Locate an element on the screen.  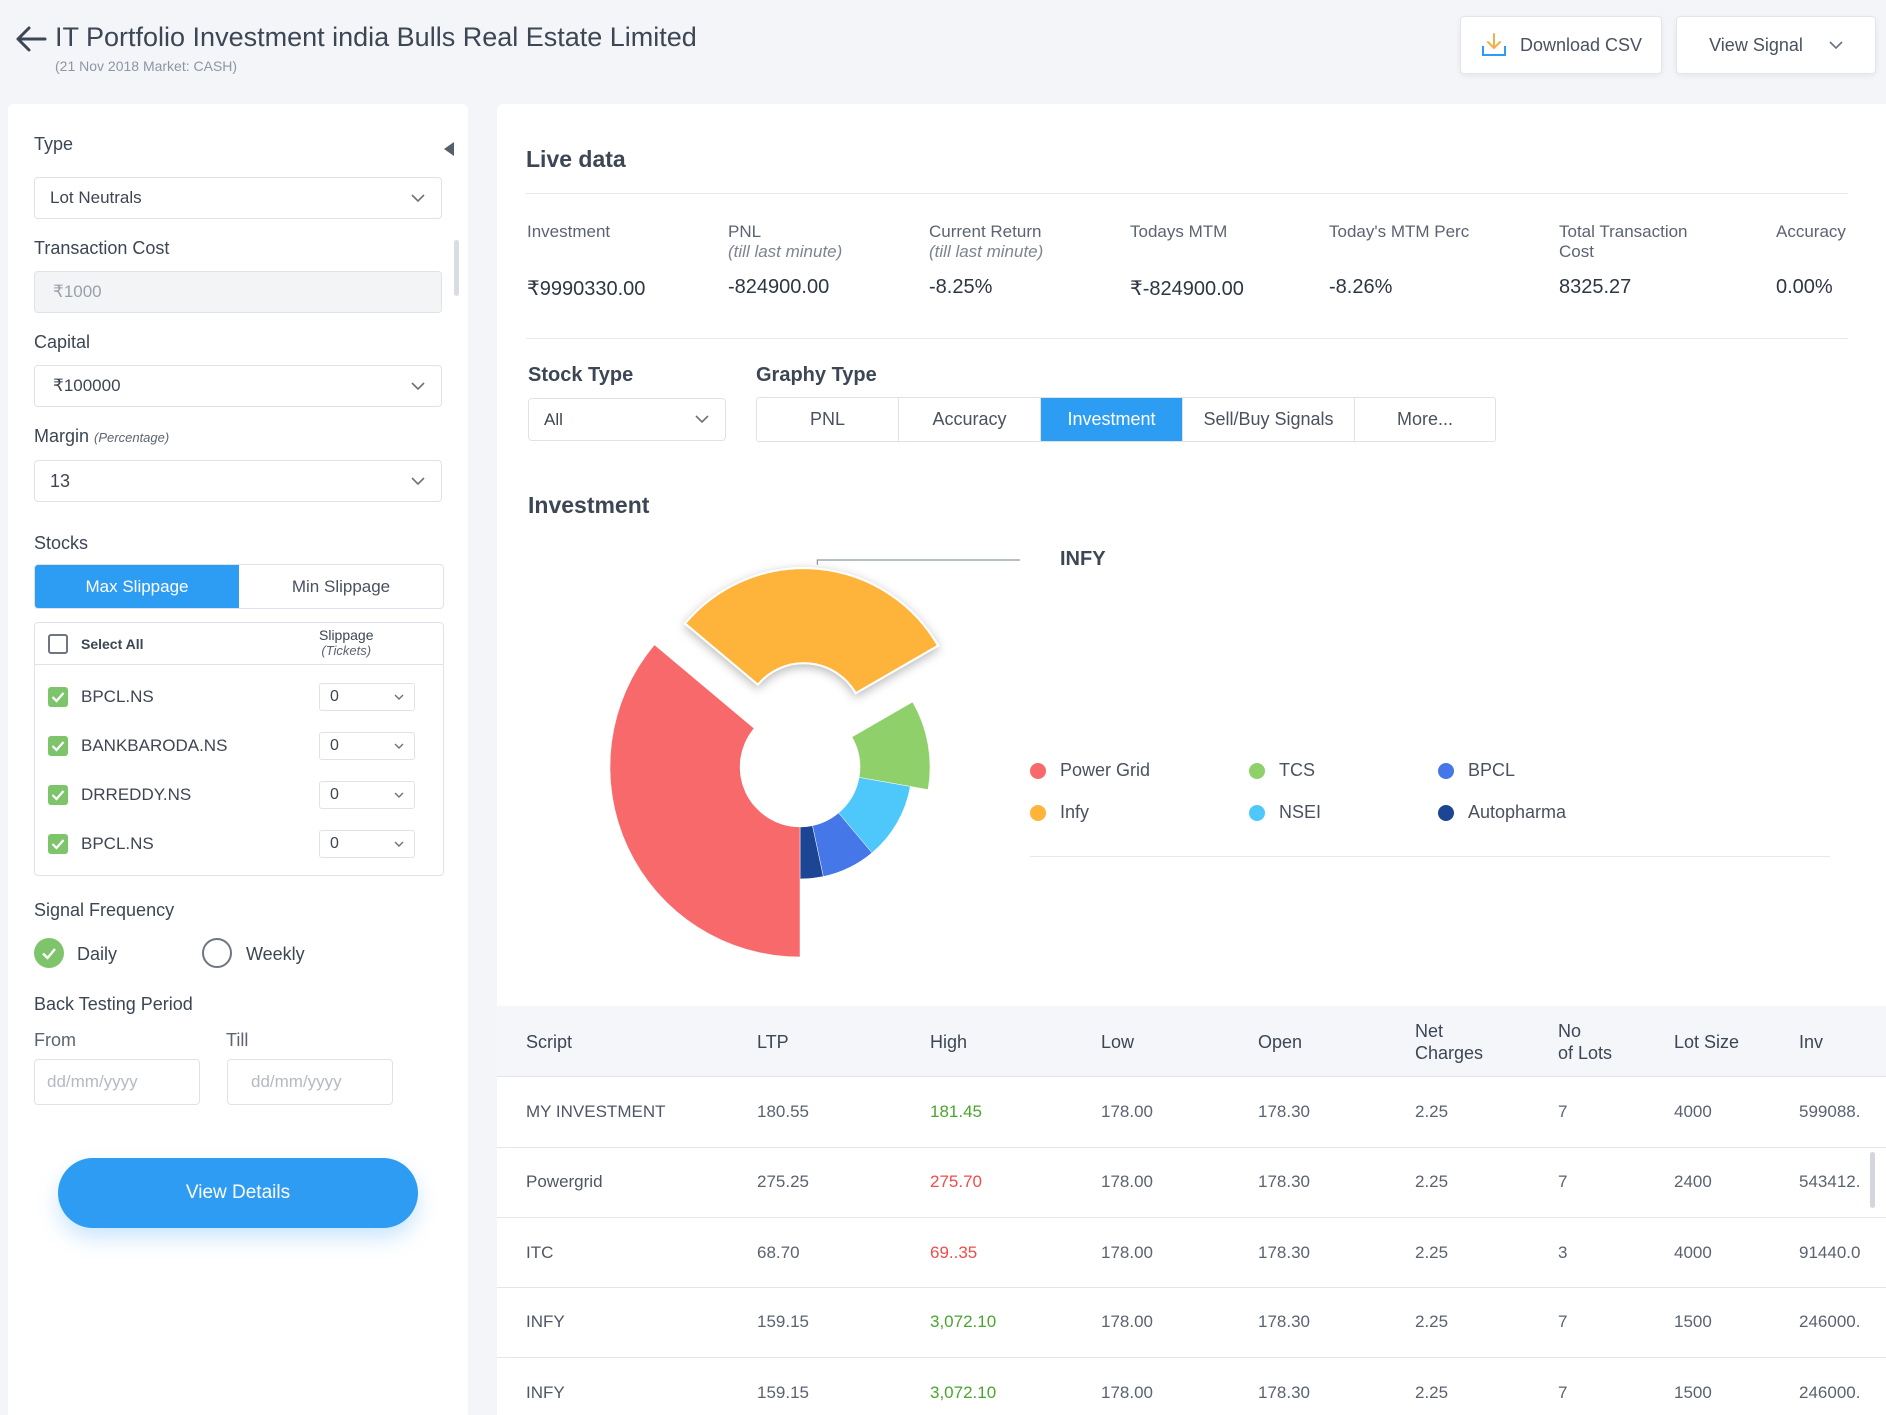
legend-divider is located at coordinates (1430, 856).